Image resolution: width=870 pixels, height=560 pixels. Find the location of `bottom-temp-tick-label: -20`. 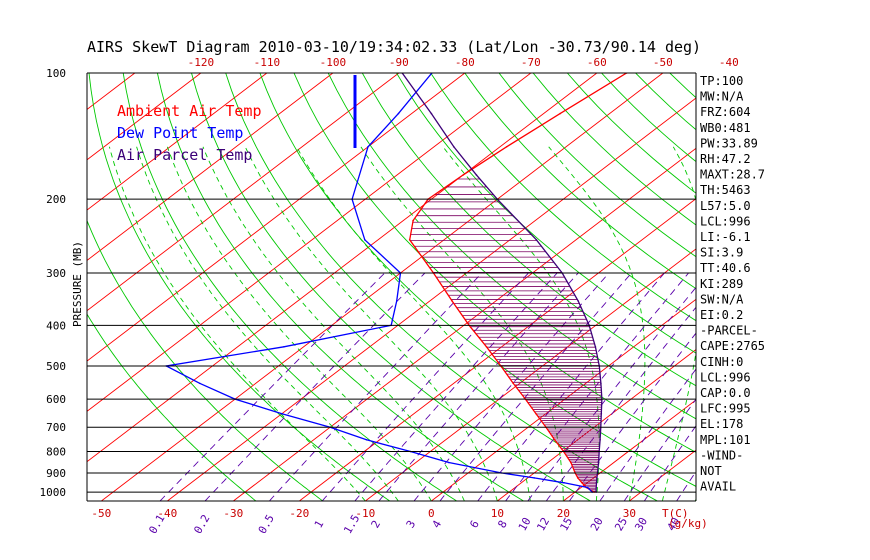

bottom-temp-tick-label: -20 is located at coordinates (299, 513).